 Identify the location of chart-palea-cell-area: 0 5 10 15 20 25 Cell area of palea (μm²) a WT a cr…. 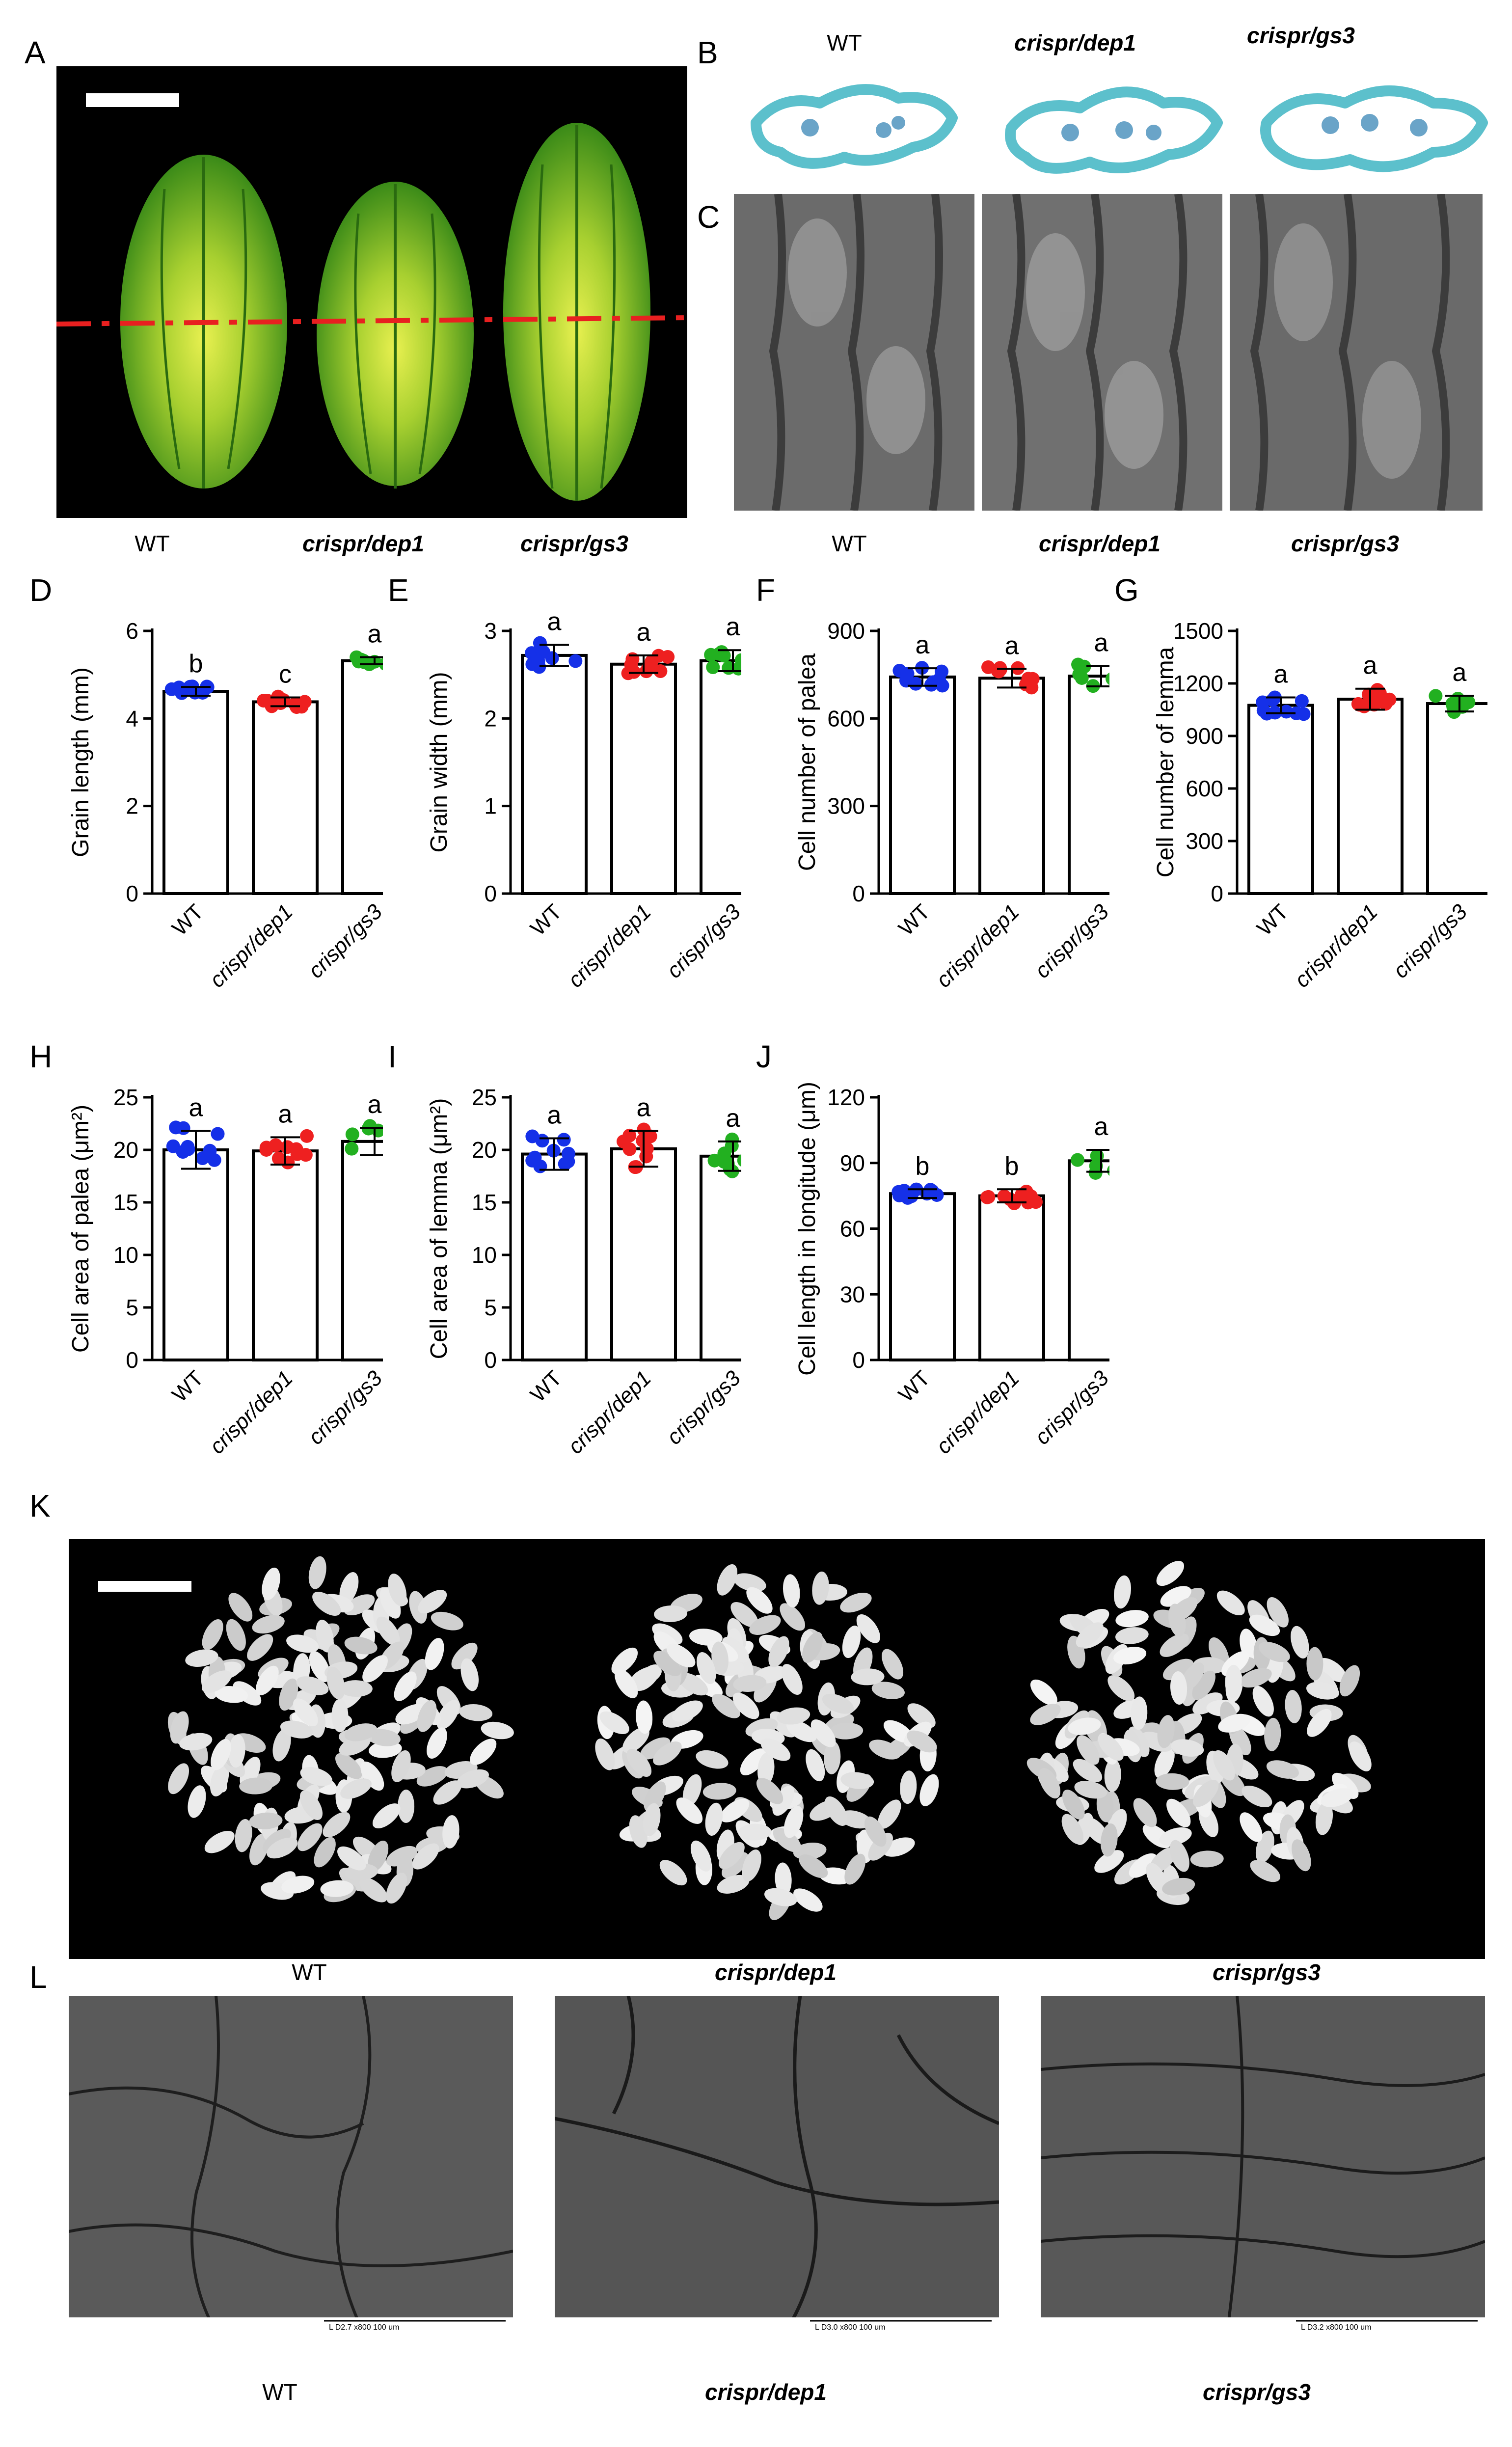
(226, 1272).